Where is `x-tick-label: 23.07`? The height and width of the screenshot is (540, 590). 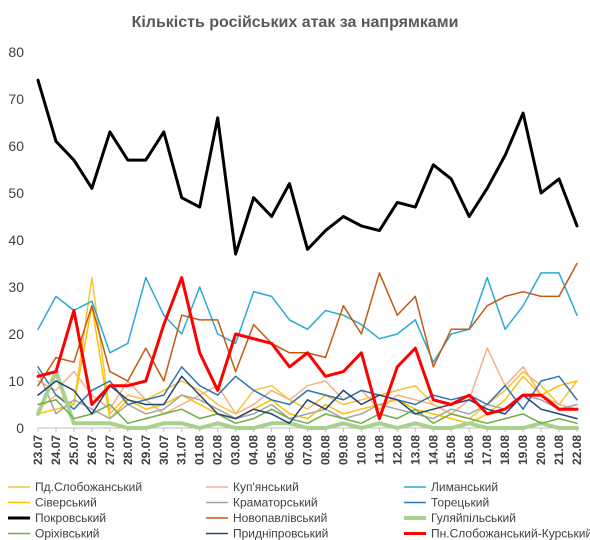 x-tick-label: 23.07 is located at coordinates (38, 450).